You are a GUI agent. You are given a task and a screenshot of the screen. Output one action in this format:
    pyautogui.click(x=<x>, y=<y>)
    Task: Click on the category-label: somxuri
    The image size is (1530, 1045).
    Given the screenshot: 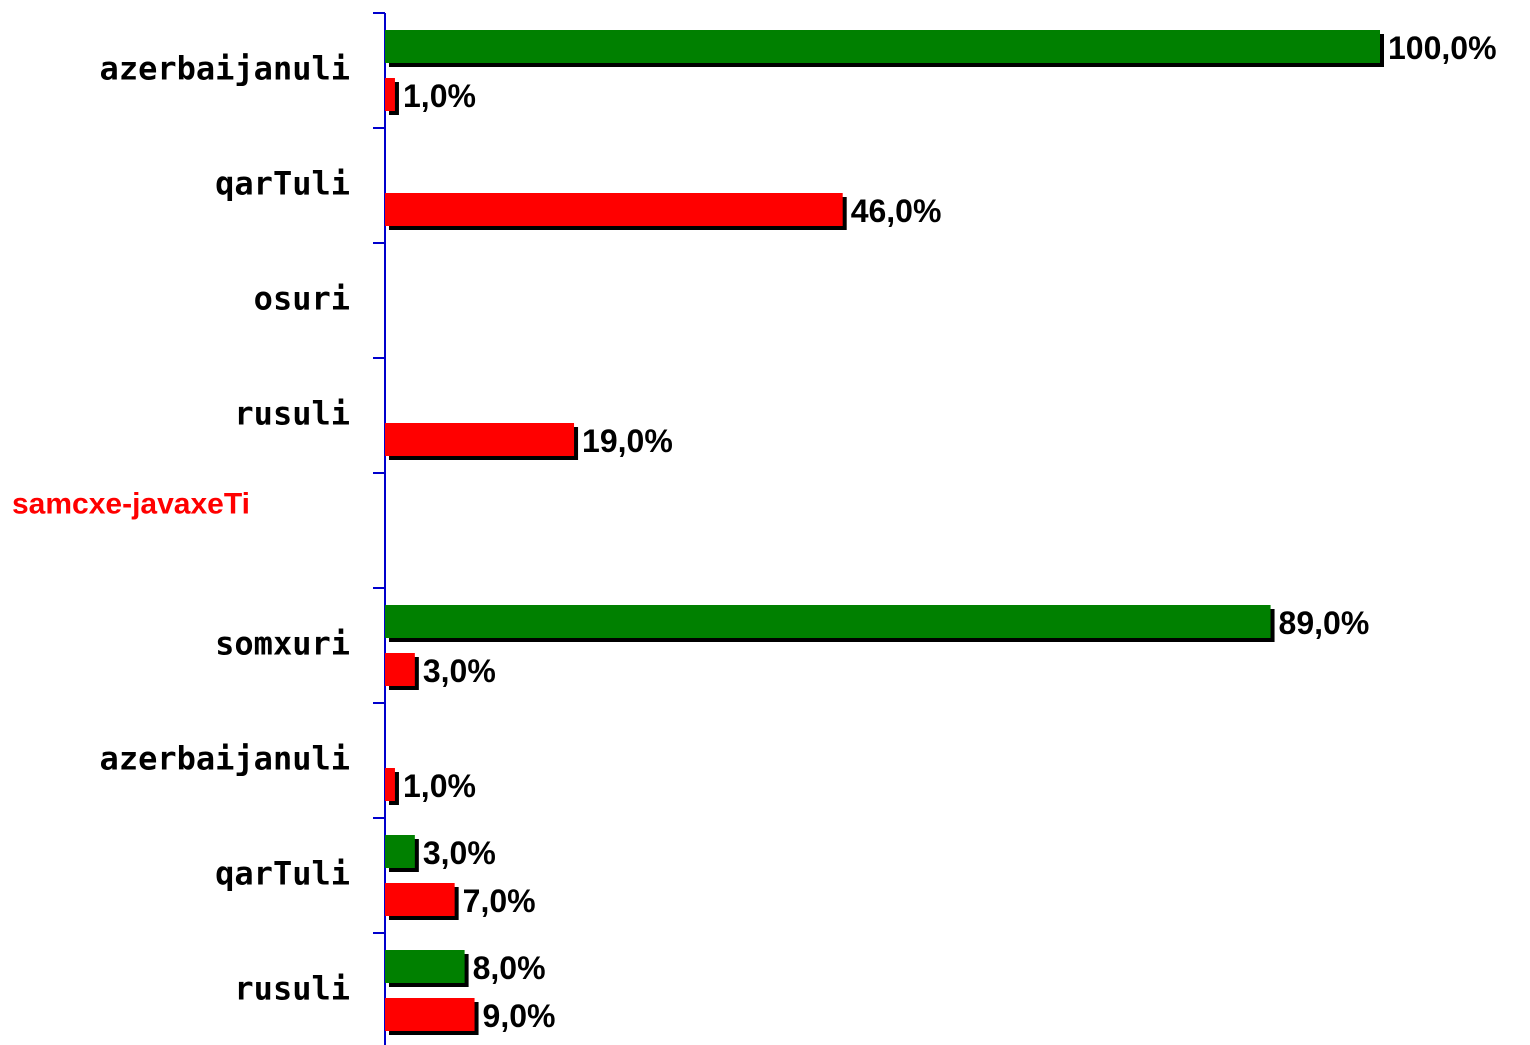 What is the action you would take?
    pyautogui.click(x=282, y=644)
    